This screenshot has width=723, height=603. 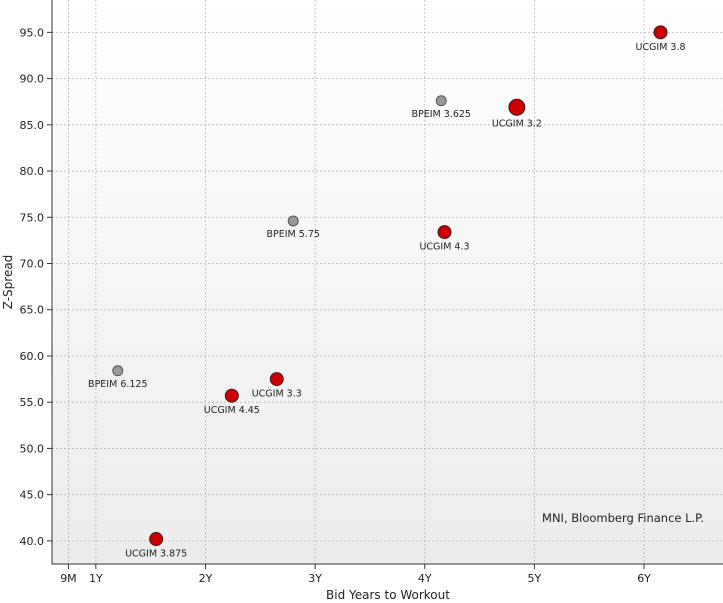 I want to click on x-tick-label: 1Y, so click(x=96, y=578).